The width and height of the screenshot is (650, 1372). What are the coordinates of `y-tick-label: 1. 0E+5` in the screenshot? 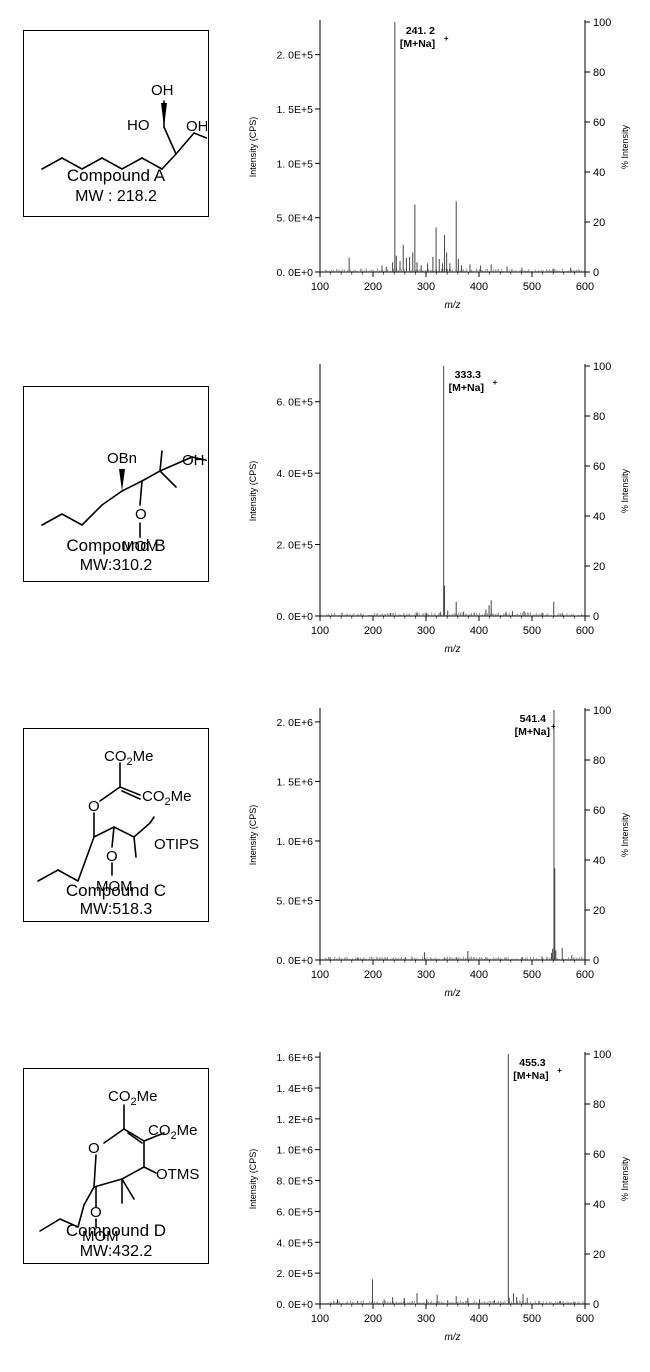 It's located at (295, 164).